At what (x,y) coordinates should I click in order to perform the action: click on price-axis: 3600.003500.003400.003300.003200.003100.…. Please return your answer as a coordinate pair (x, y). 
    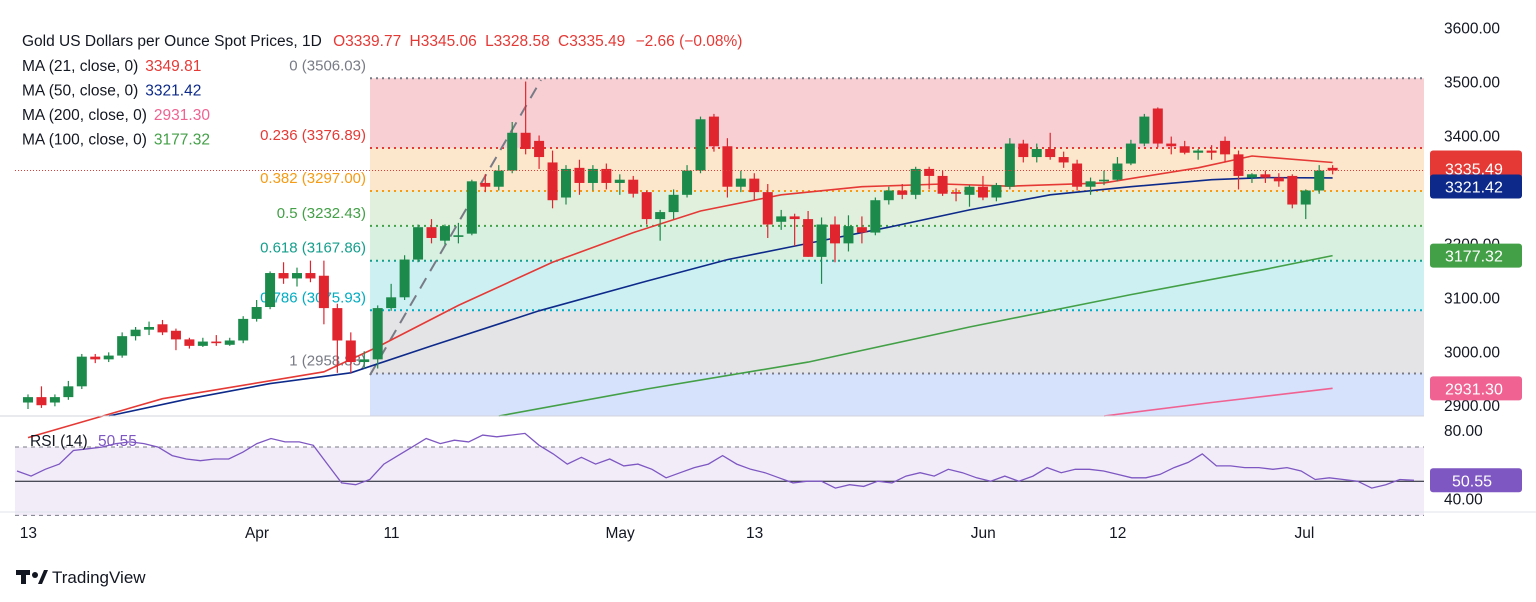
    Looking at the image, I should click on (1472, 218).